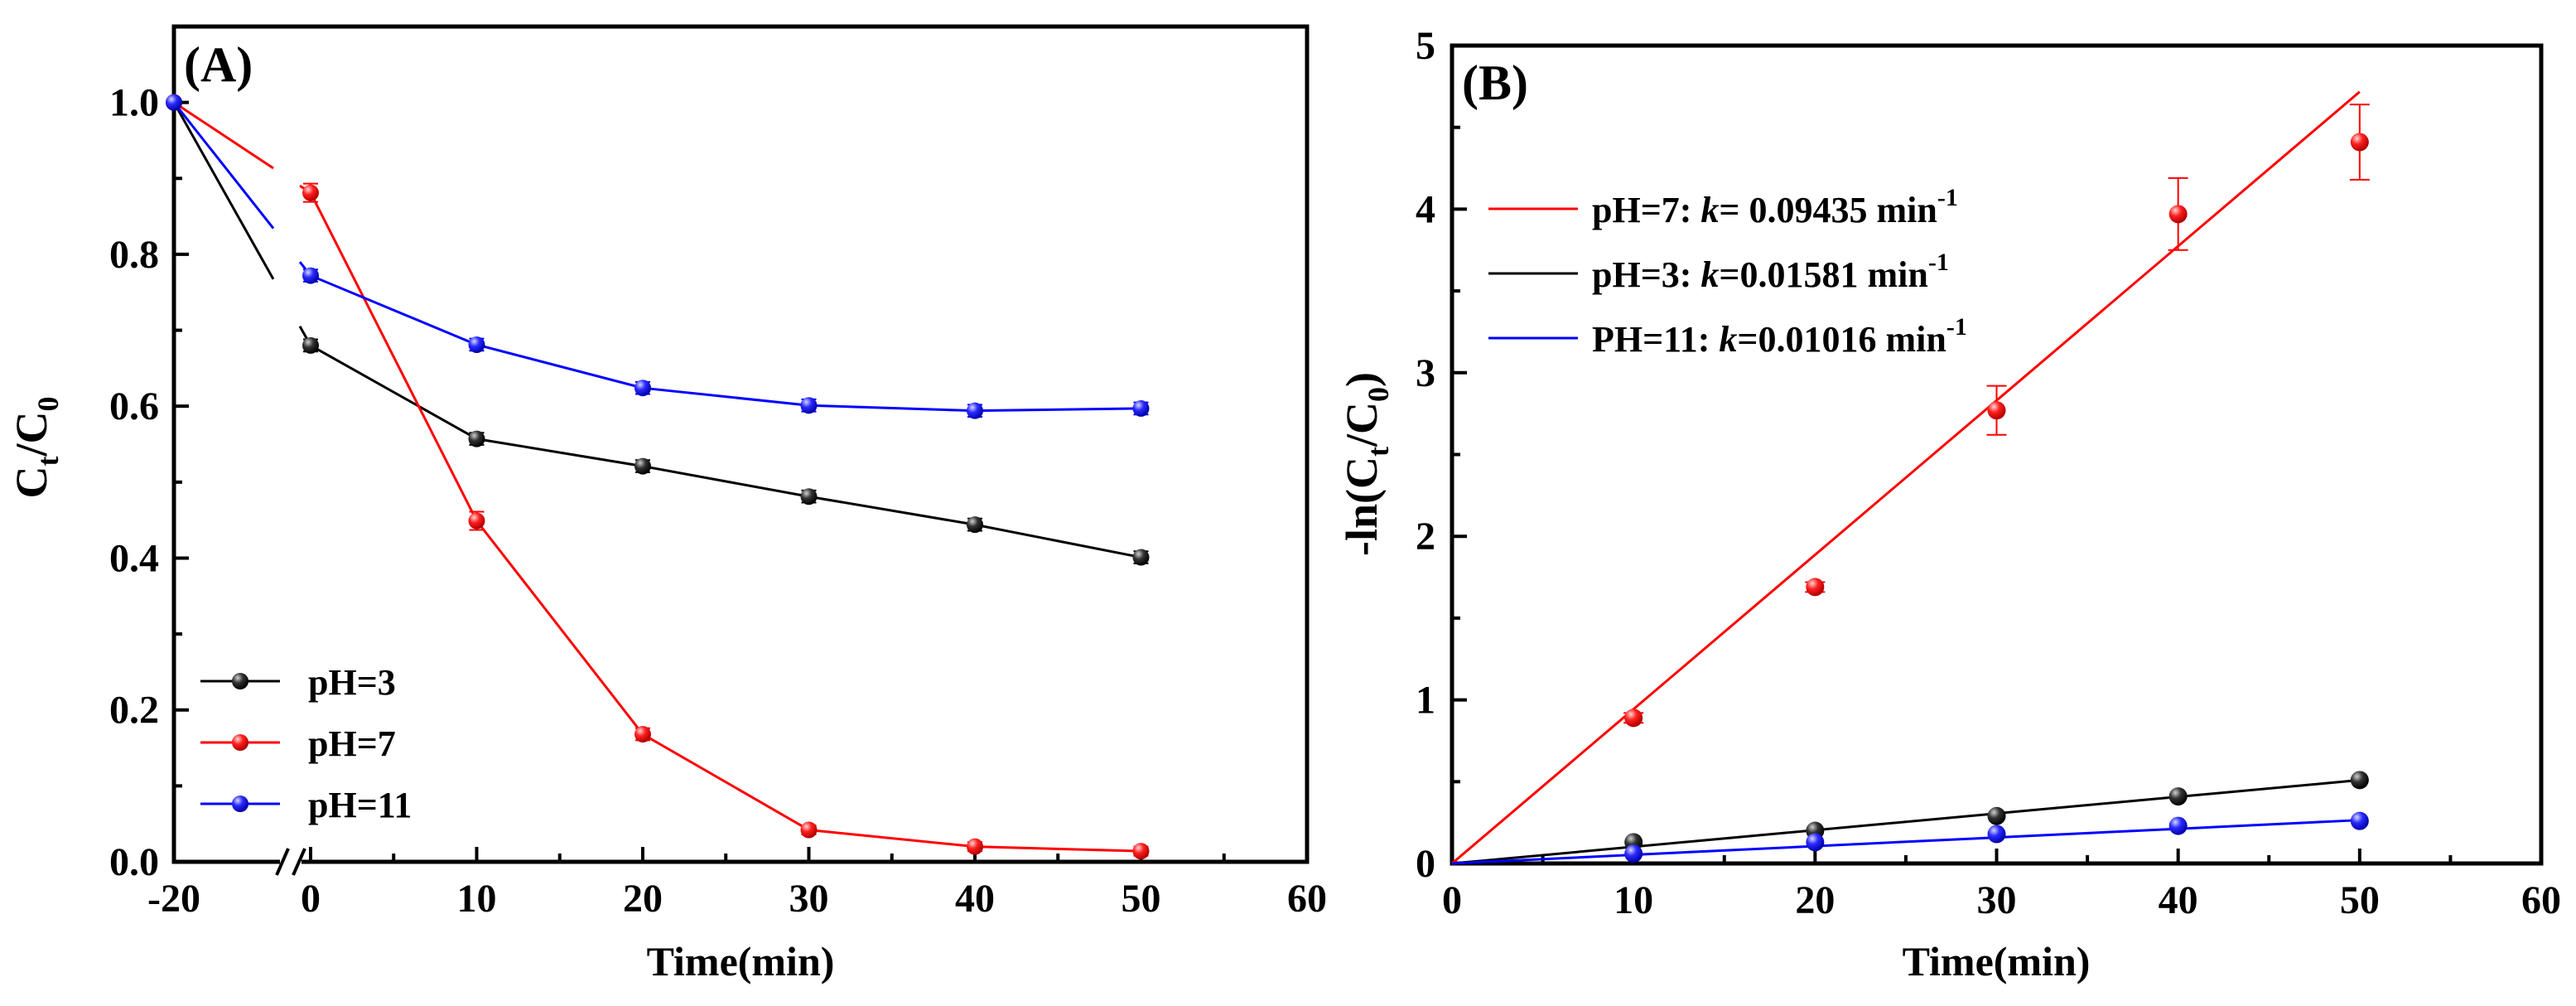  Describe the element at coordinates (1906, 842) in the screenshot. I see `fit-line-b` at that location.